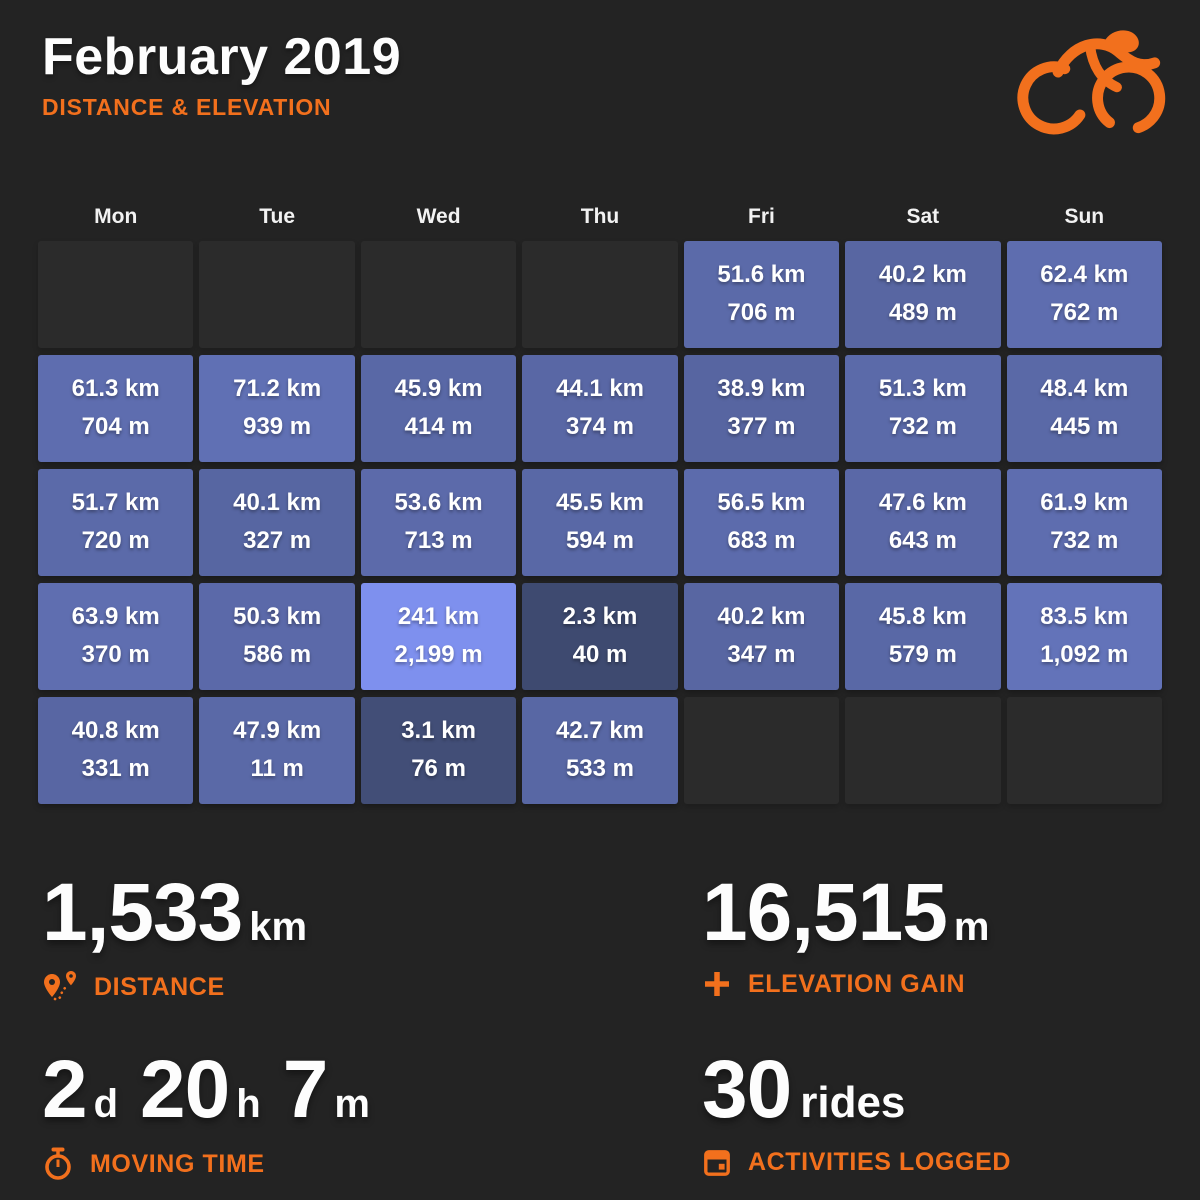  I want to click on cell-distance: 47.9 km, so click(277, 731).